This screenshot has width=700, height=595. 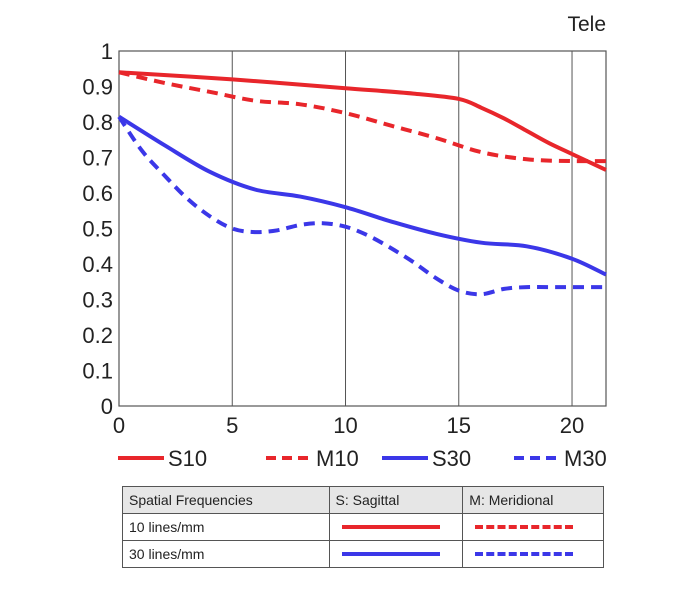 I want to click on y-tick-label: 0.6, so click(x=97, y=193).